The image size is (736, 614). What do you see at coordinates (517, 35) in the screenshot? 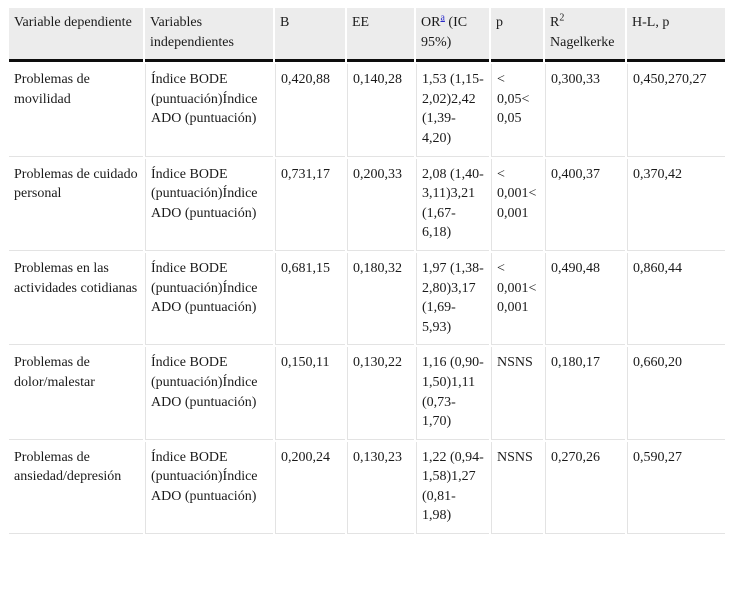
I see `col-header-p: p` at bounding box center [517, 35].